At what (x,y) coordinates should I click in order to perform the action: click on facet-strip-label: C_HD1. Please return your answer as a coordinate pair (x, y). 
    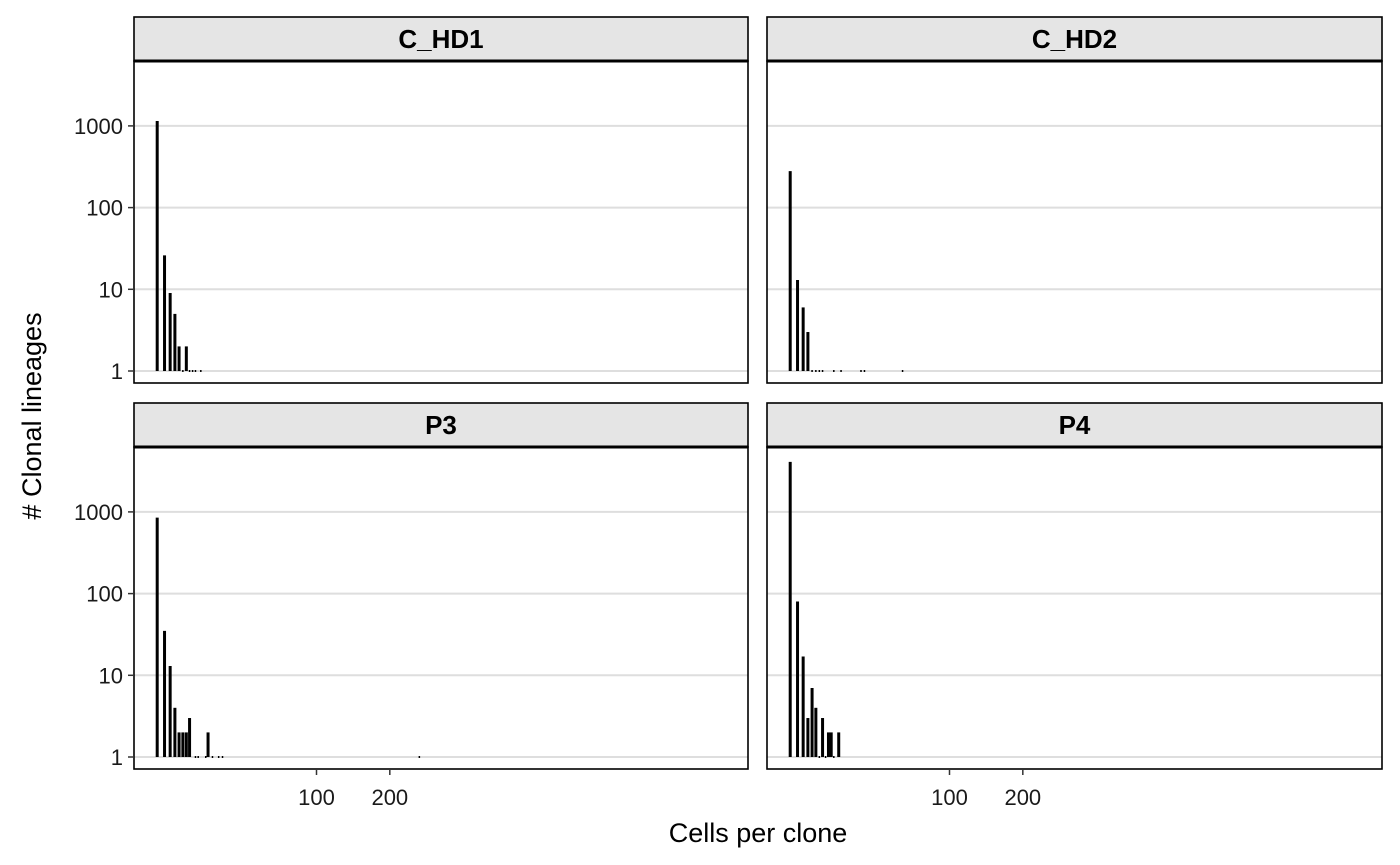
    Looking at the image, I should click on (440, 39).